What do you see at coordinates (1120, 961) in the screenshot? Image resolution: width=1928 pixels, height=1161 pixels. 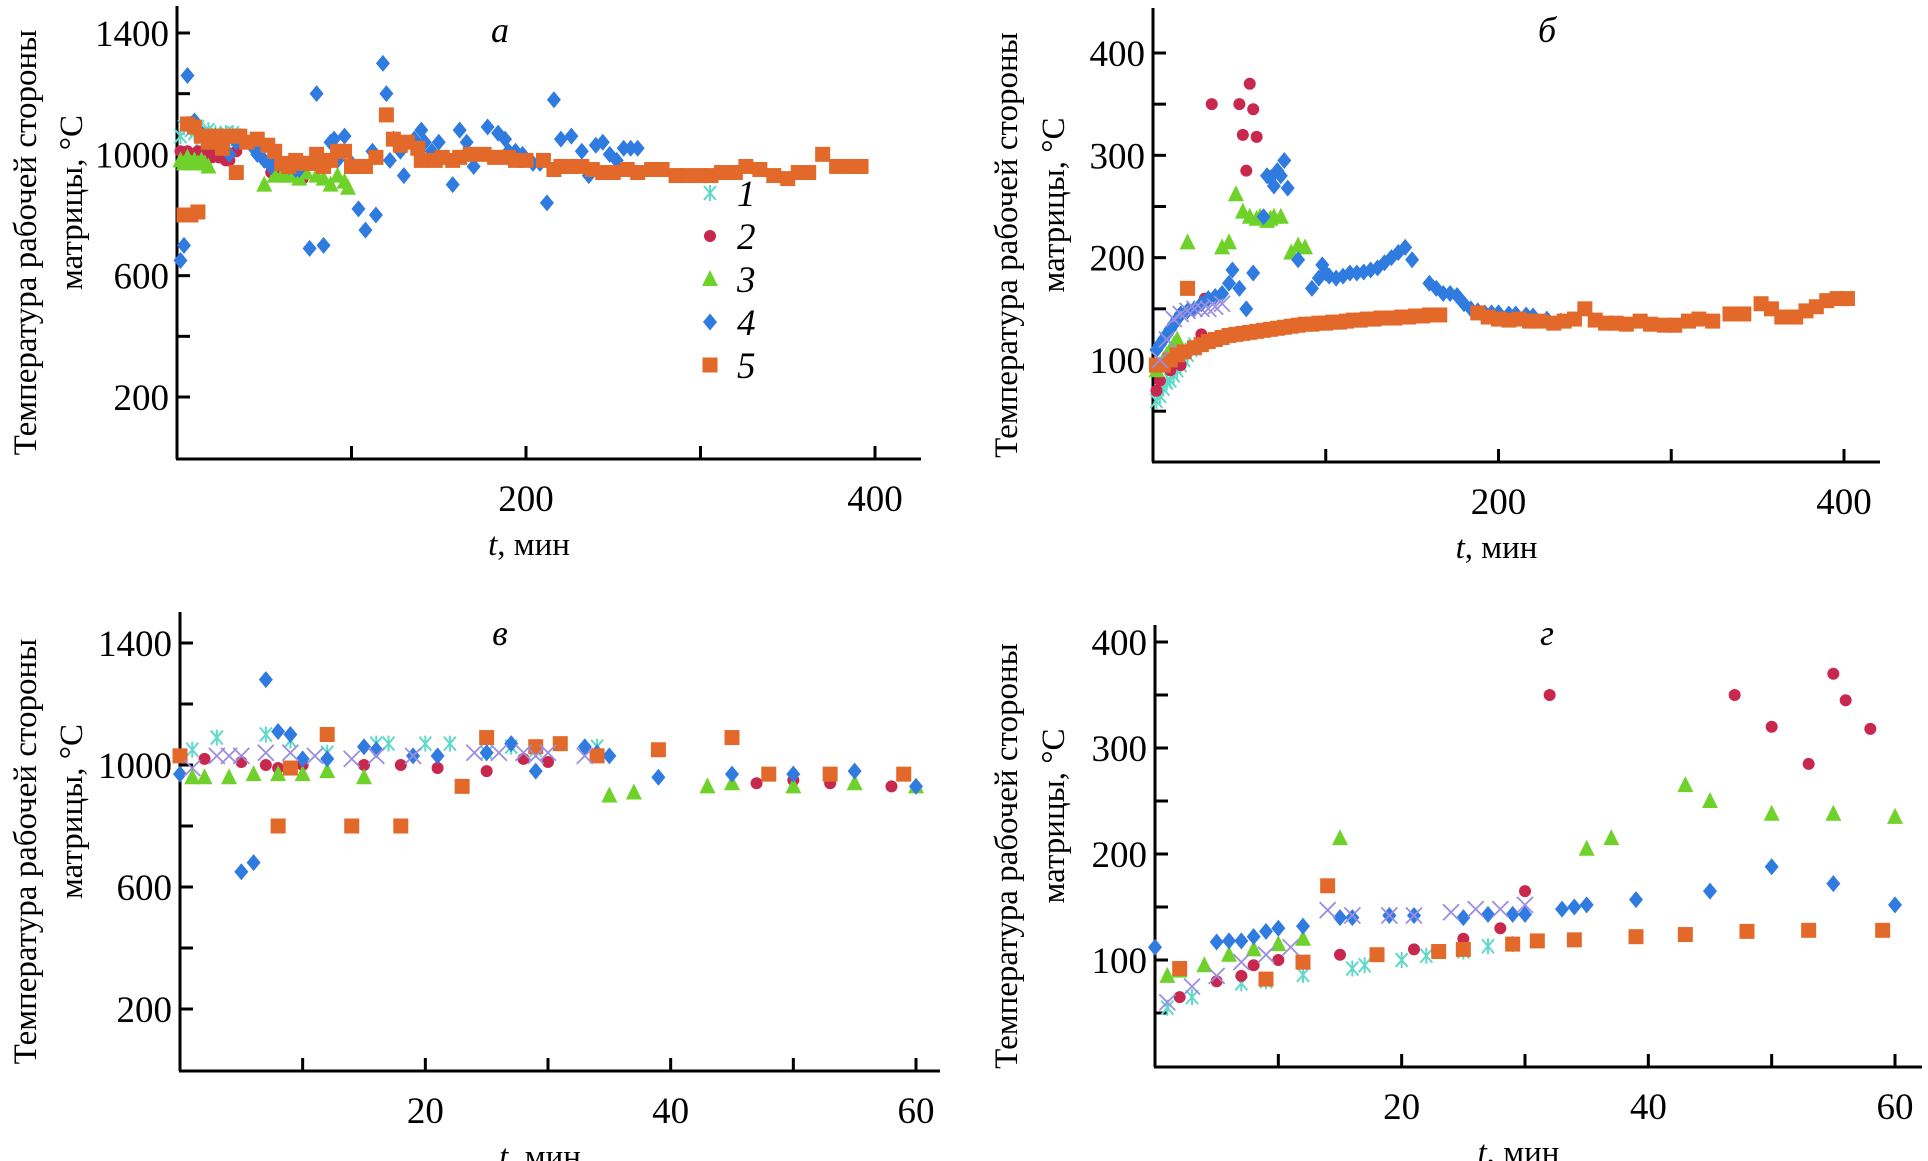 I see `y-tick-label: 100` at bounding box center [1120, 961].